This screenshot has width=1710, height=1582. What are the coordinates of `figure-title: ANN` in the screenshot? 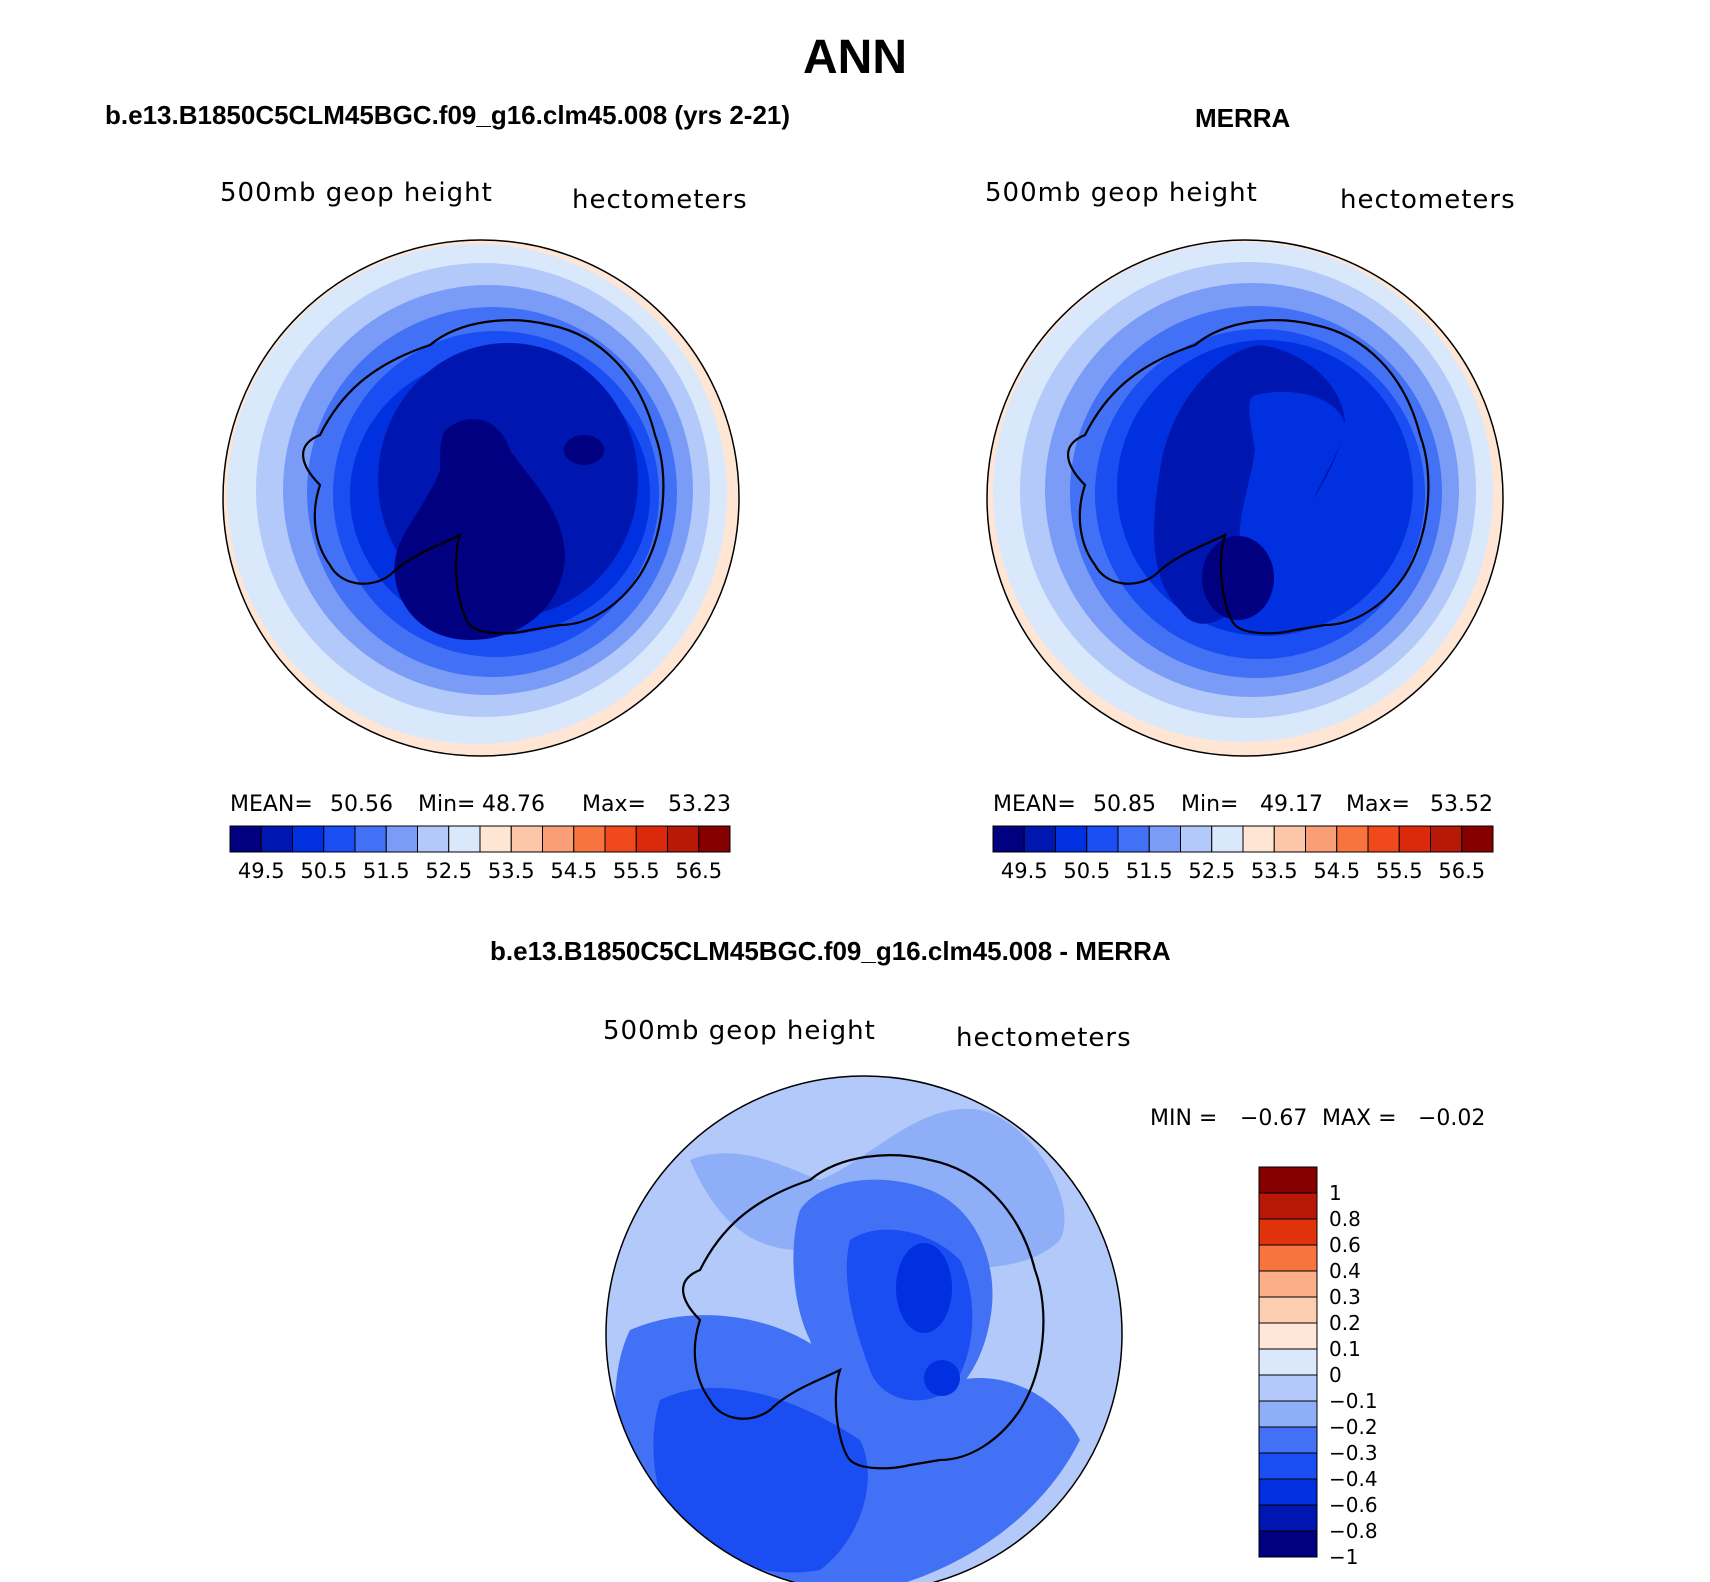 It's located at (855, 57).